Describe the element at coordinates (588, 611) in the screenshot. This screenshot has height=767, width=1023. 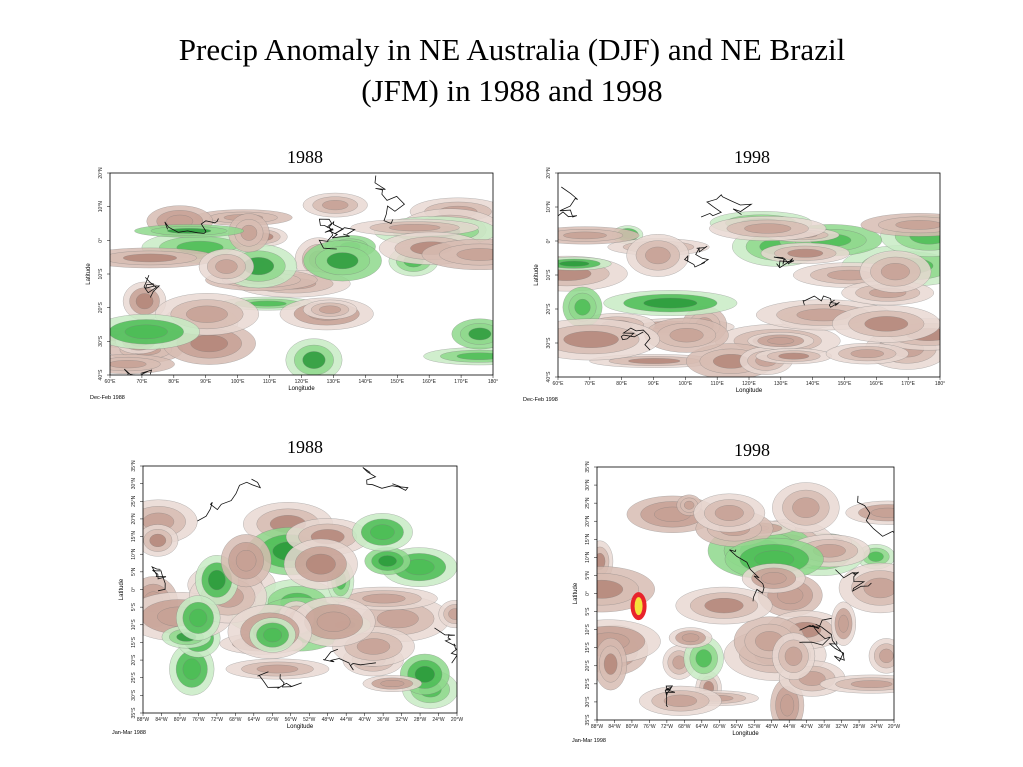
I see `y-tick-label: 5°S` at that location.